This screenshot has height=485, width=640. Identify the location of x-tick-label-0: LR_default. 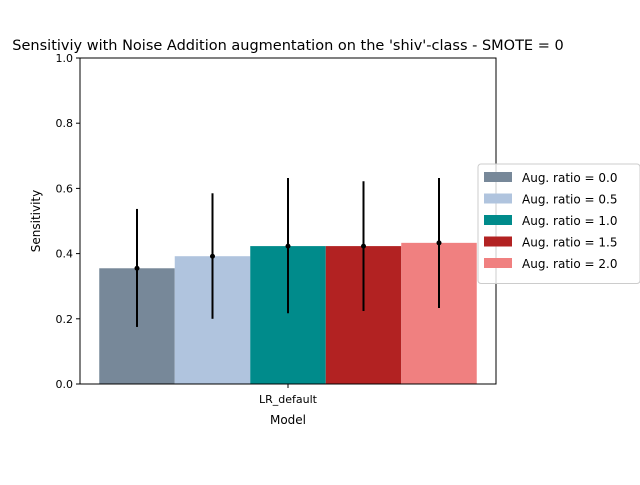
(288, 399).